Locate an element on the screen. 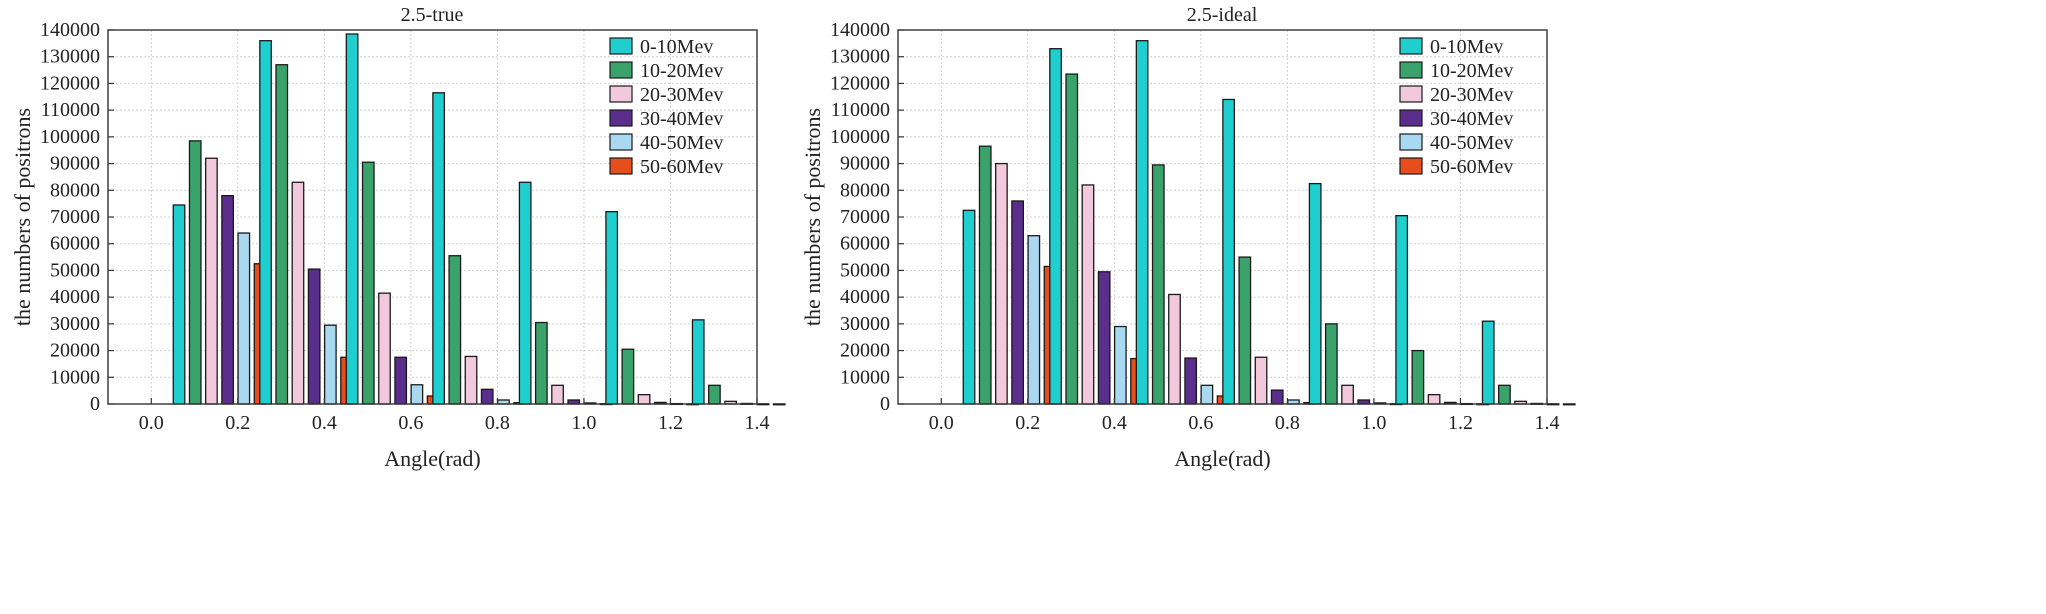 This screenshot has width=2046, height=614. y-tick-label: 80000 is located at coordinates (75, 190).